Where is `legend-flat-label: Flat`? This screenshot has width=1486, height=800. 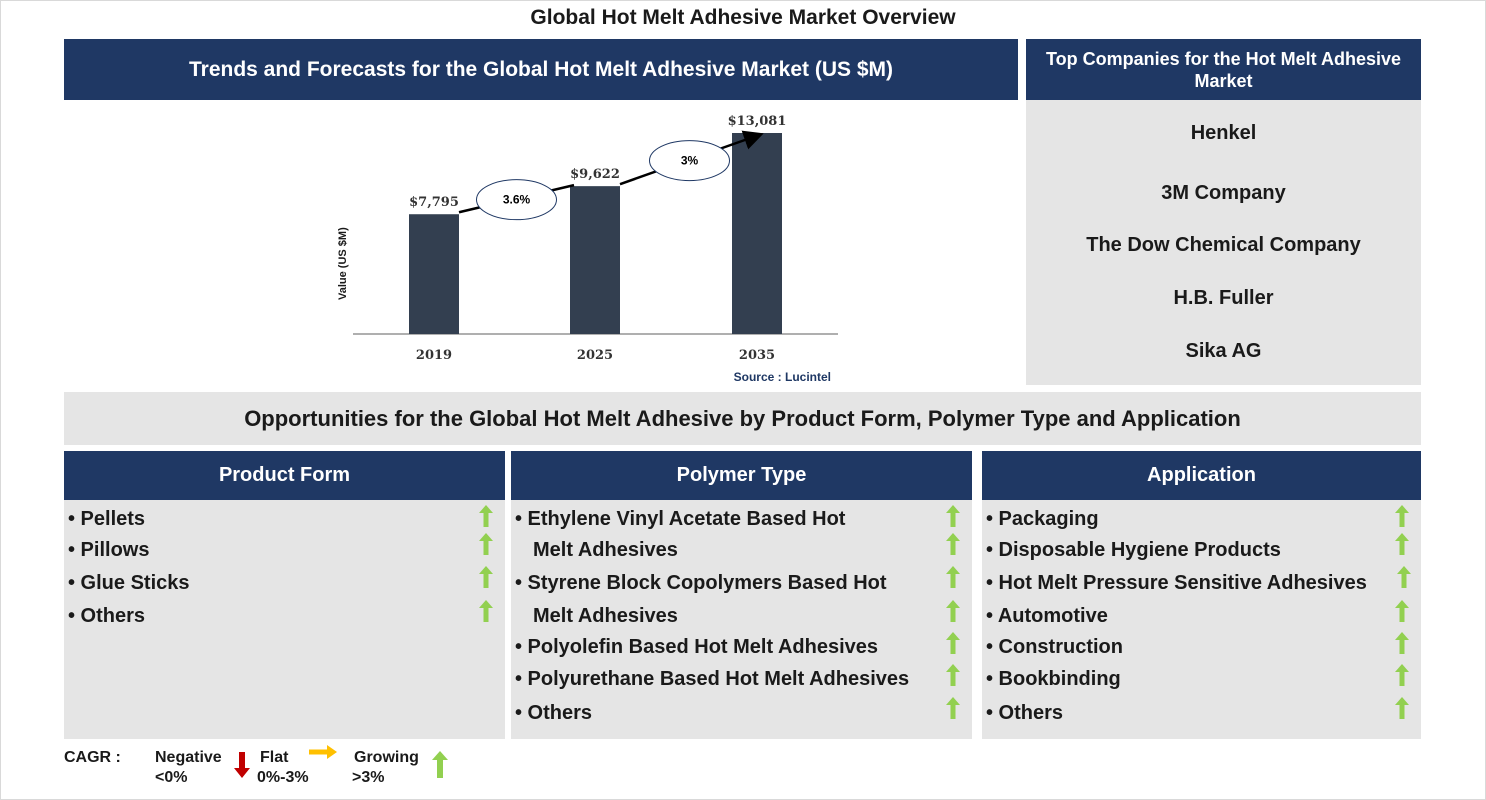
legend-flat-label: Flat is located at coordinates (274, 757).